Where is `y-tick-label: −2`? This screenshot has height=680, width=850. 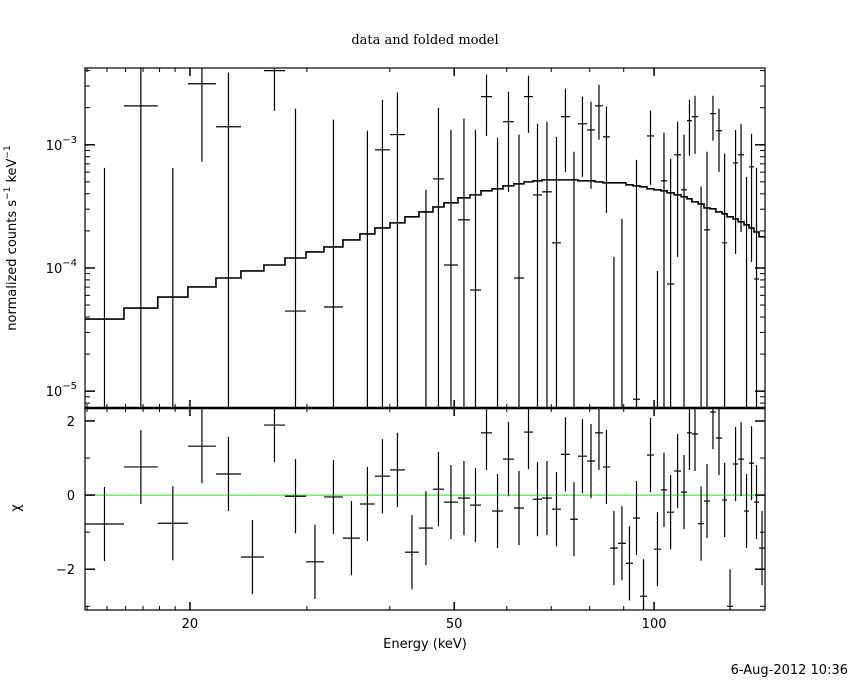
y-tick-label: −2 is located at coordinates (65, 570).